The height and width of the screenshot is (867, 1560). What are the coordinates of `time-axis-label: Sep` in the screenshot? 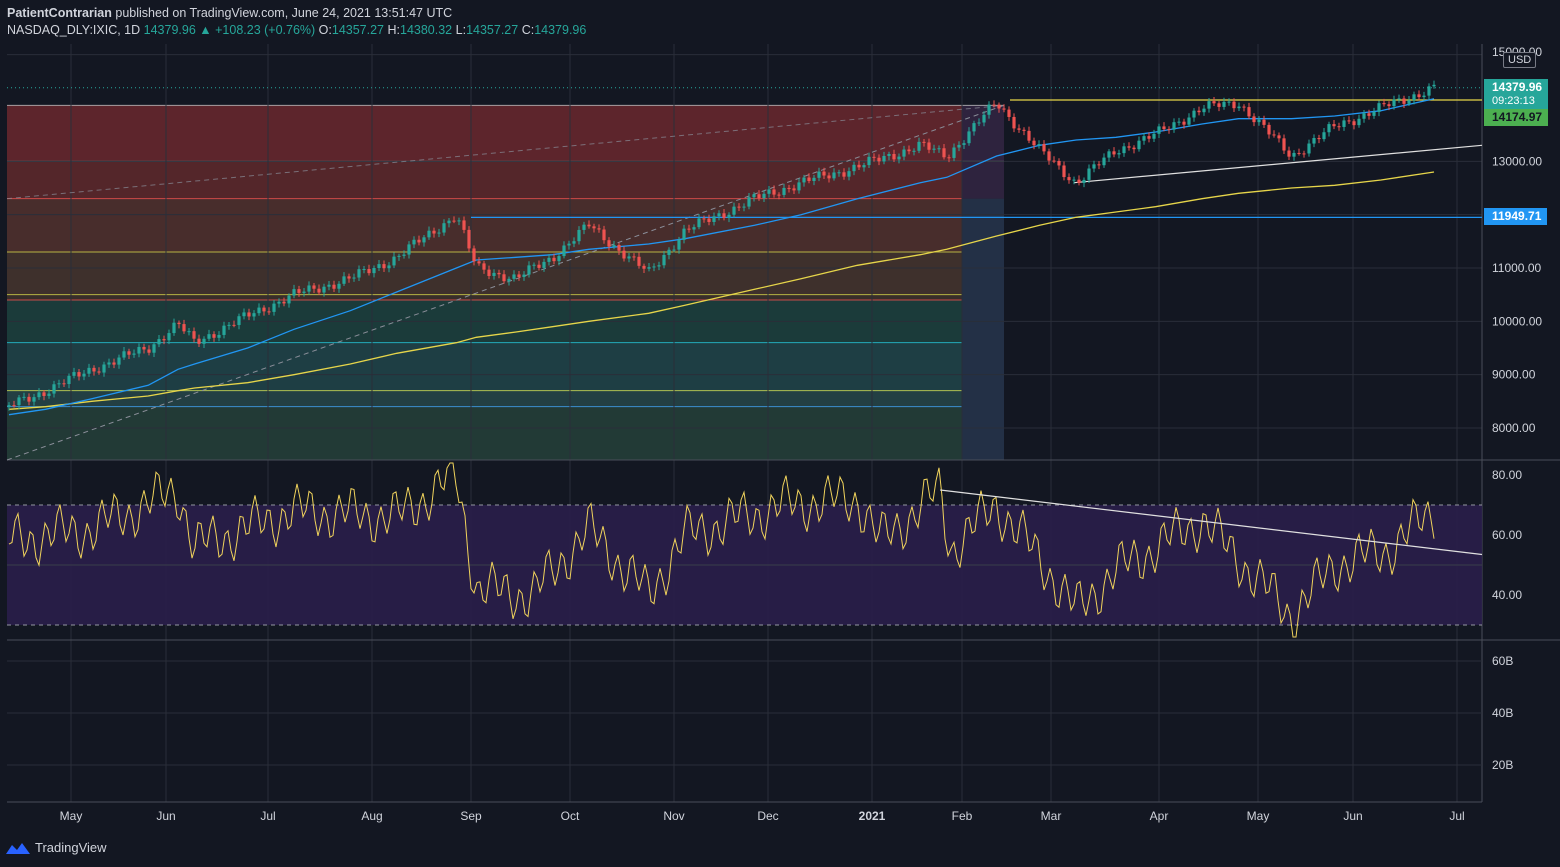 It's located at (471, 816).